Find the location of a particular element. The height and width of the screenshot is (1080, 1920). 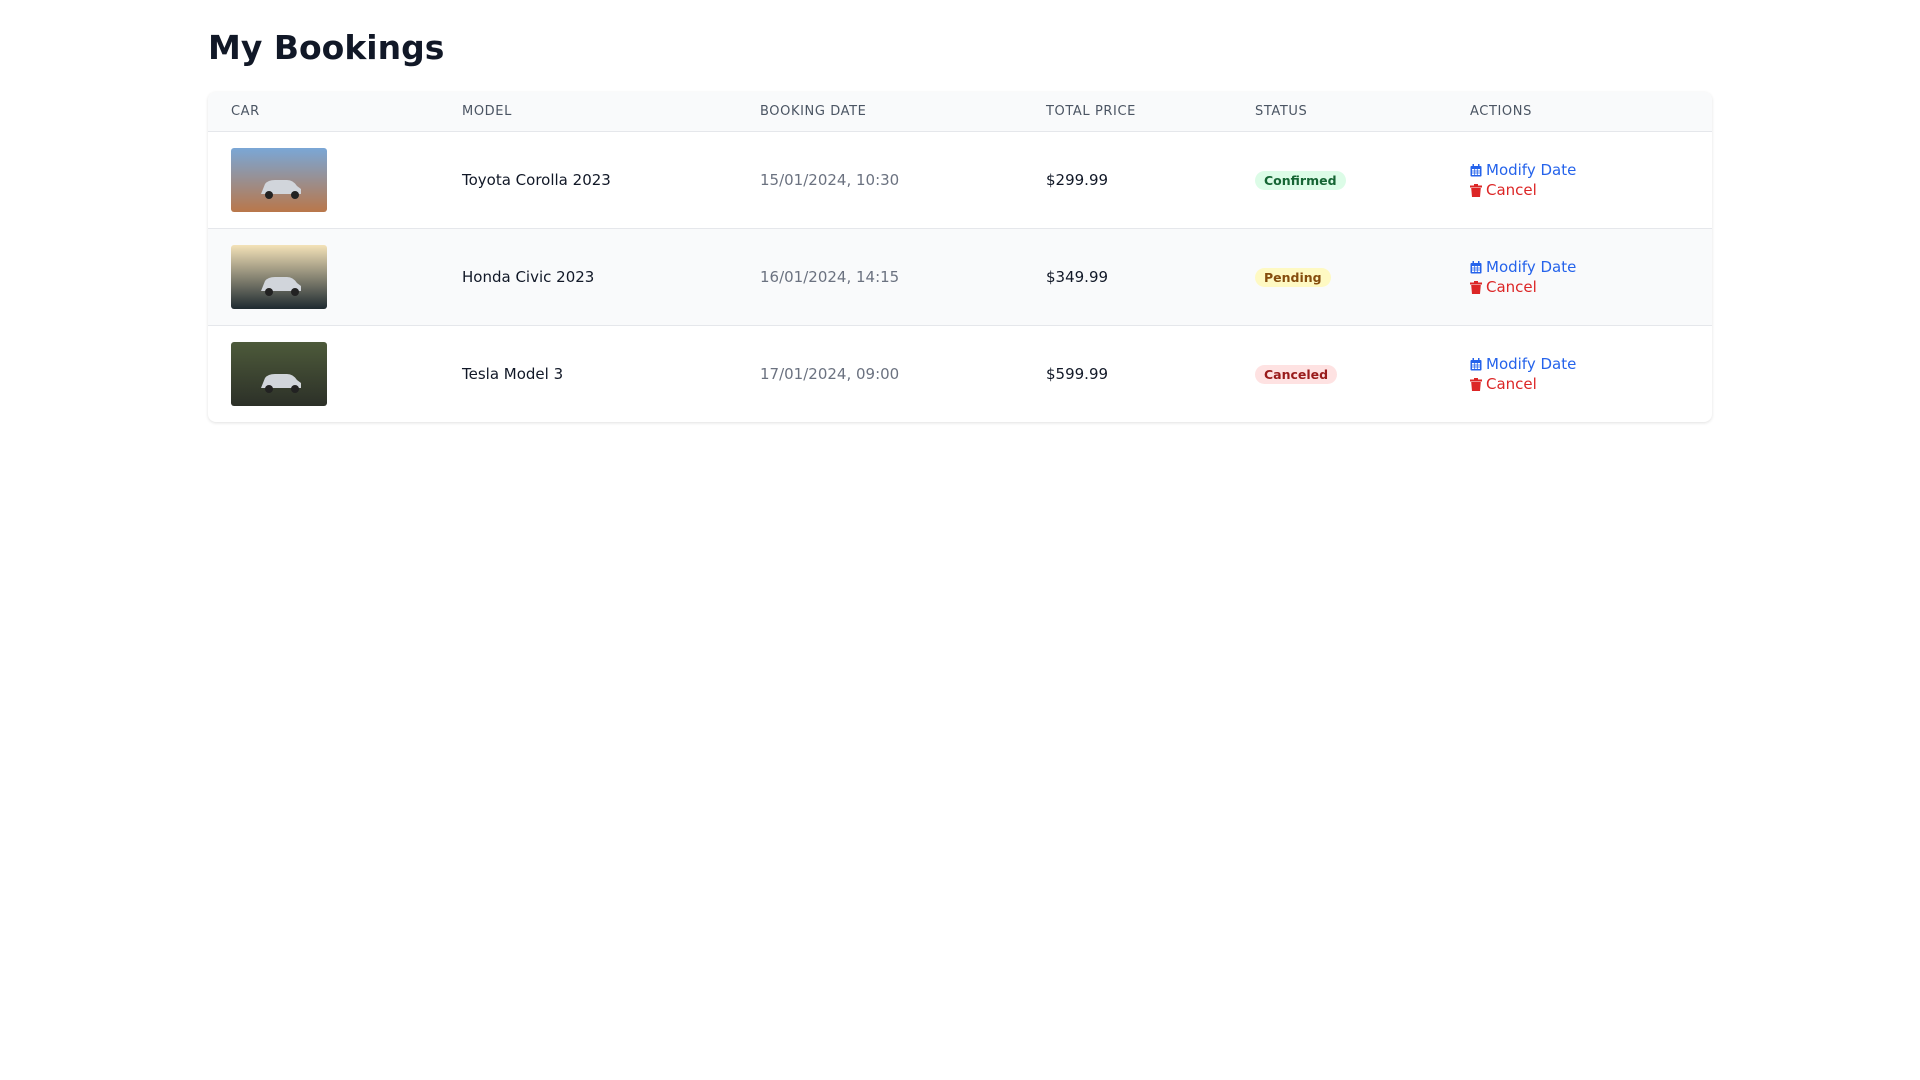

model-cell: Toyota Corolla 2023 is located at coordinates (588, 180).